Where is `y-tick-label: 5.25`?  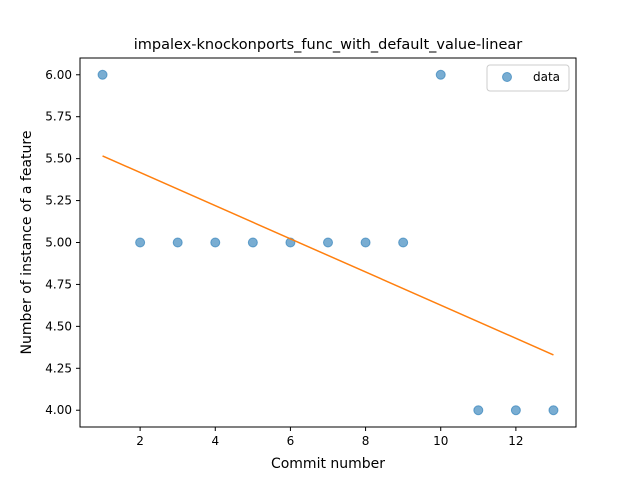 y-tick-label: 5.25 is located at coordinates (58, 201).